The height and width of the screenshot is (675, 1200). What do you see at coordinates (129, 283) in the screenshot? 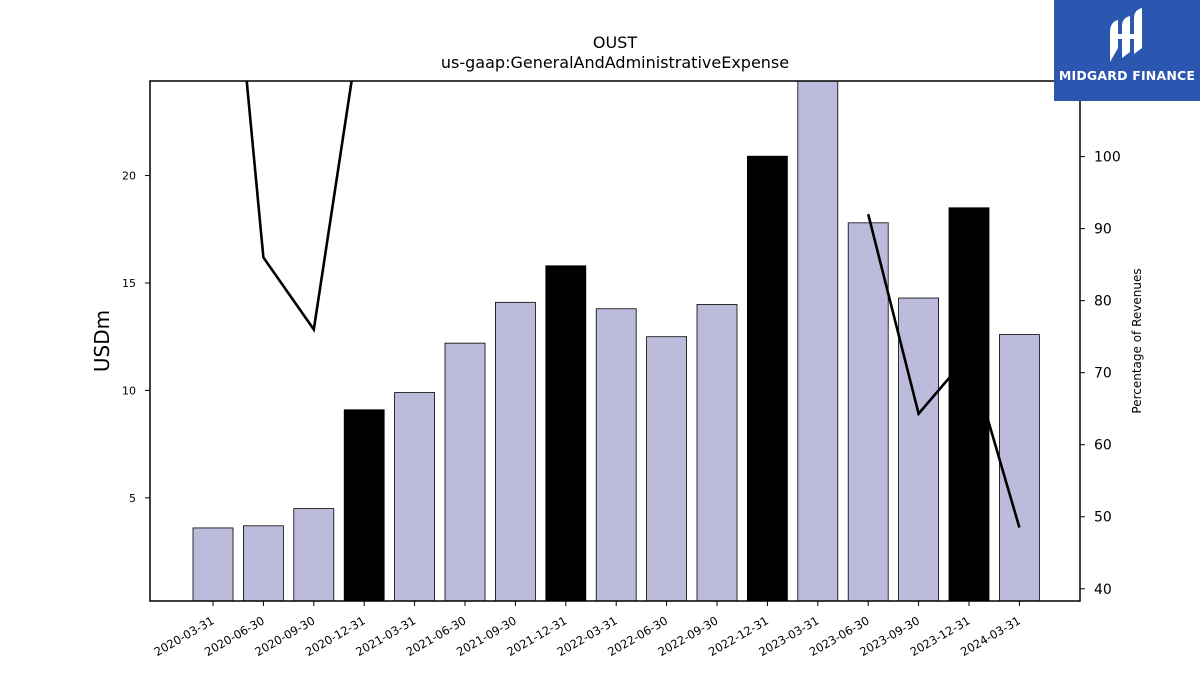
I see `y-tick-label-15: 15` at bounding box center [129, 283].